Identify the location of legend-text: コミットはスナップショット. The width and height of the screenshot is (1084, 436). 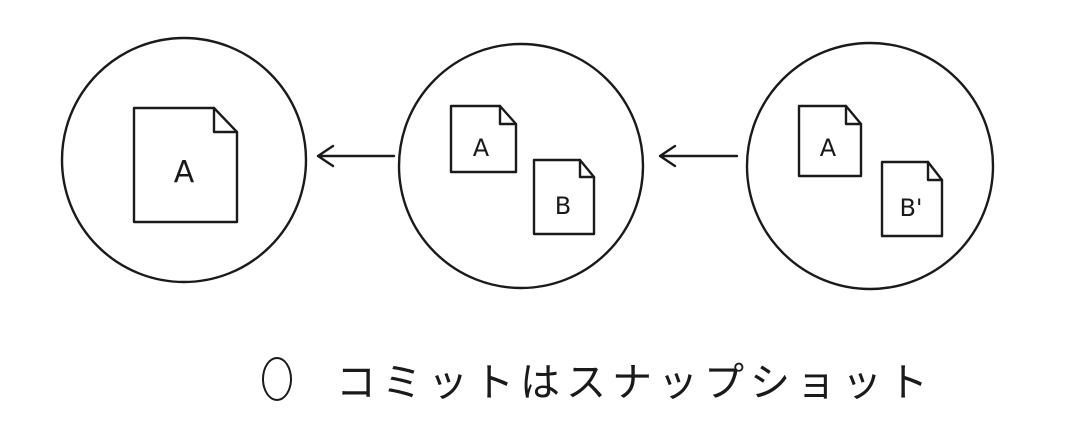
(635, 383).